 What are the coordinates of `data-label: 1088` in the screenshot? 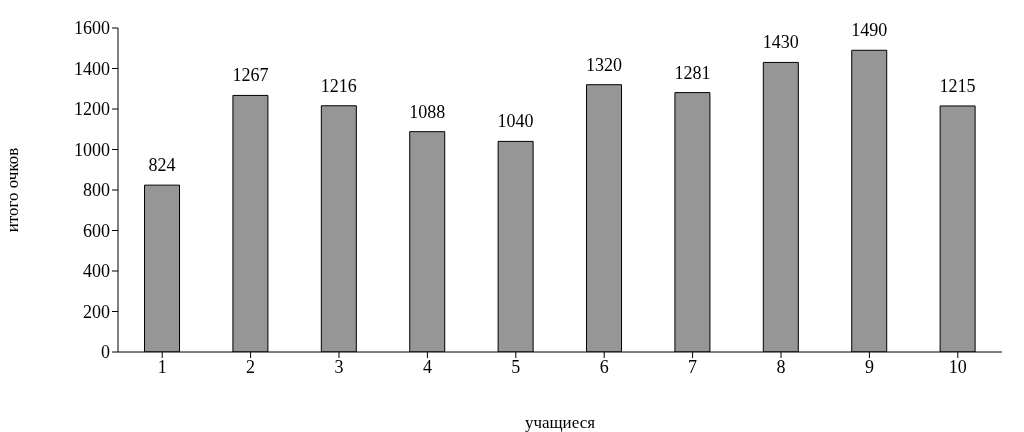 It's located at (427, 111).